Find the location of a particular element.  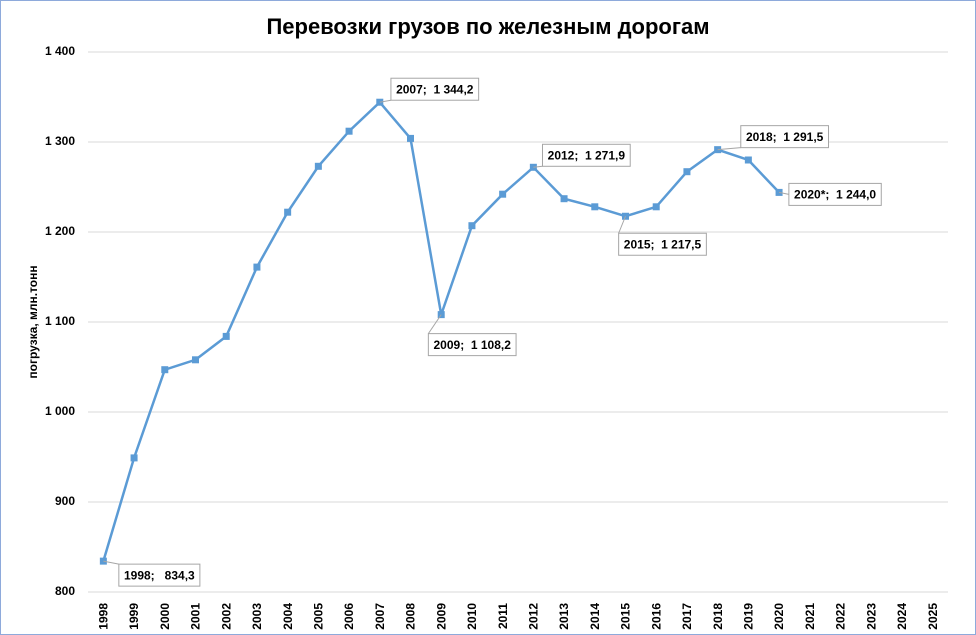

x-tick-label: 2005 is located at coordinates (319, 616).